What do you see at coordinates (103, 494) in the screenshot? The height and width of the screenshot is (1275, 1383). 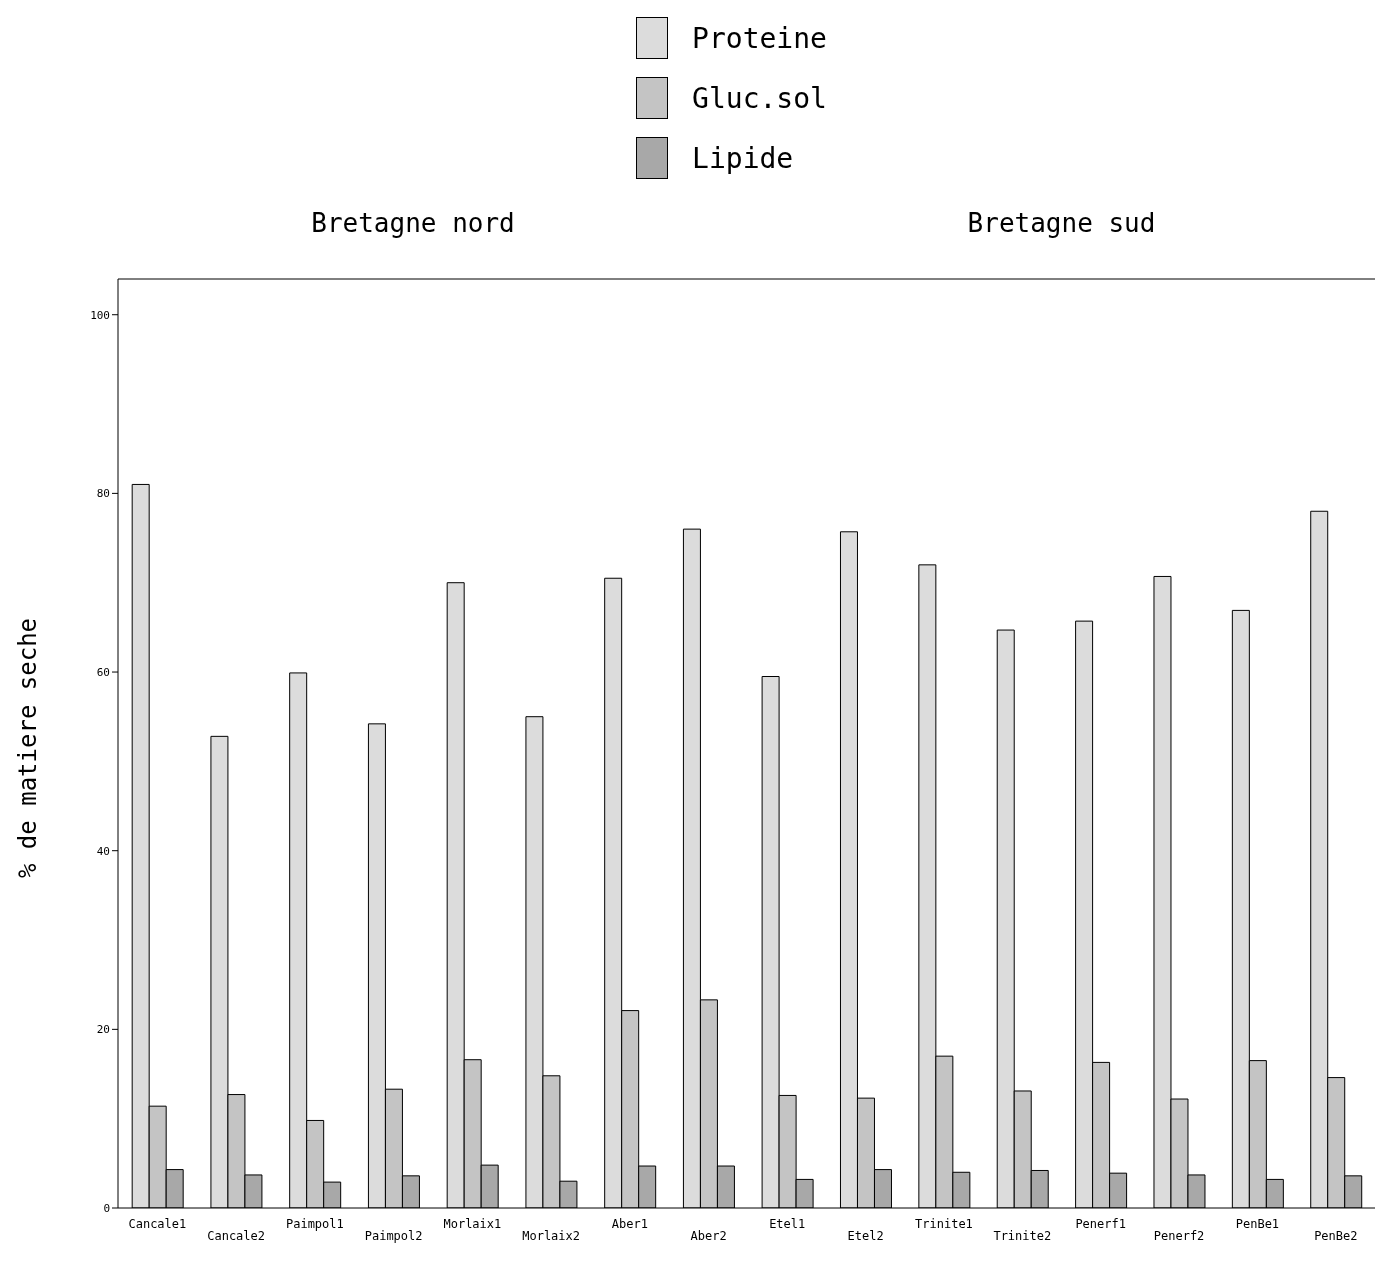 I see `y-tick-label: 80` at bounding box center [103, 494].